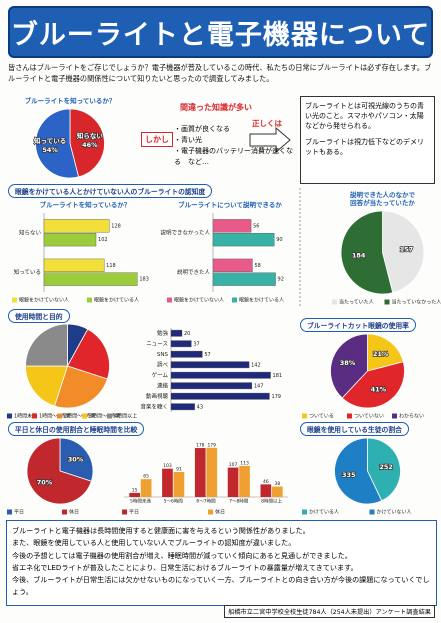  I want to click on bar-value: 181, so click(278, 376).